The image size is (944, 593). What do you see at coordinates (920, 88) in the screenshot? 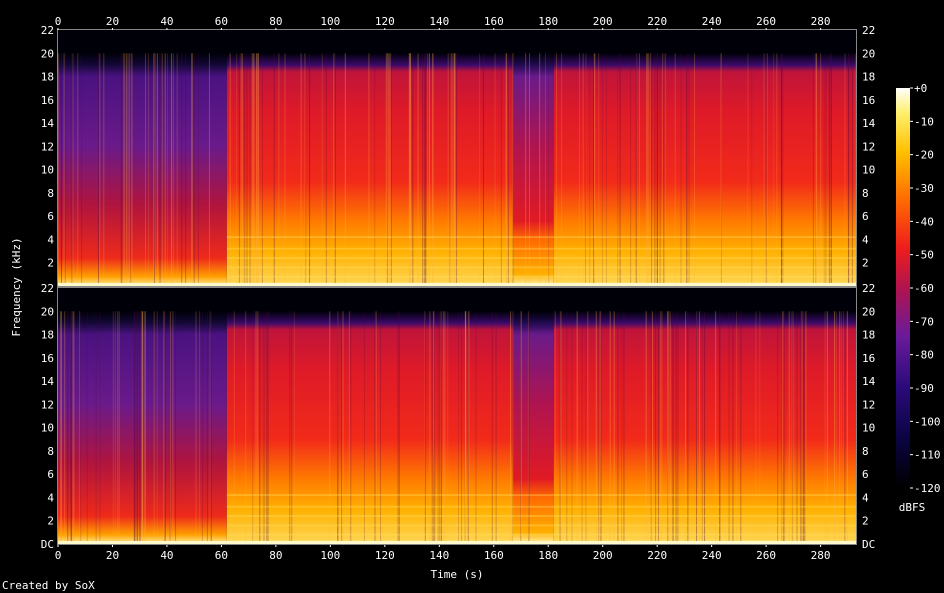
I see `colorbar-tick-label: +0` at bounding box center [920, 88].